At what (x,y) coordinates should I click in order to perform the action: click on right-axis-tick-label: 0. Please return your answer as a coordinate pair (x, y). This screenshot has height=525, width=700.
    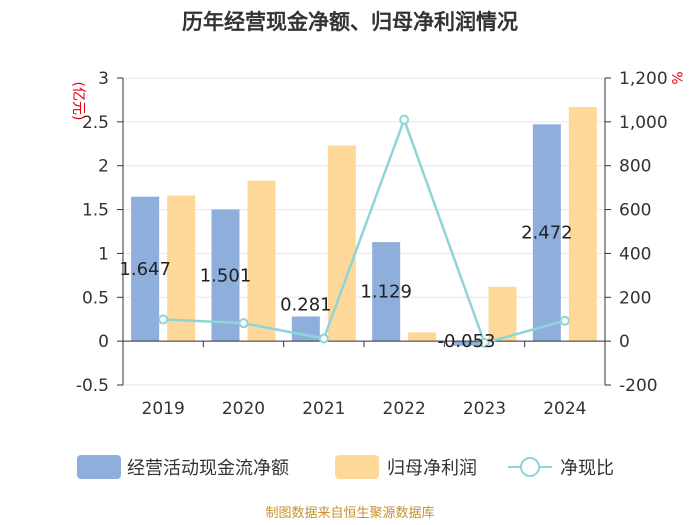
    Looking at the image, I should click on (624, 342).